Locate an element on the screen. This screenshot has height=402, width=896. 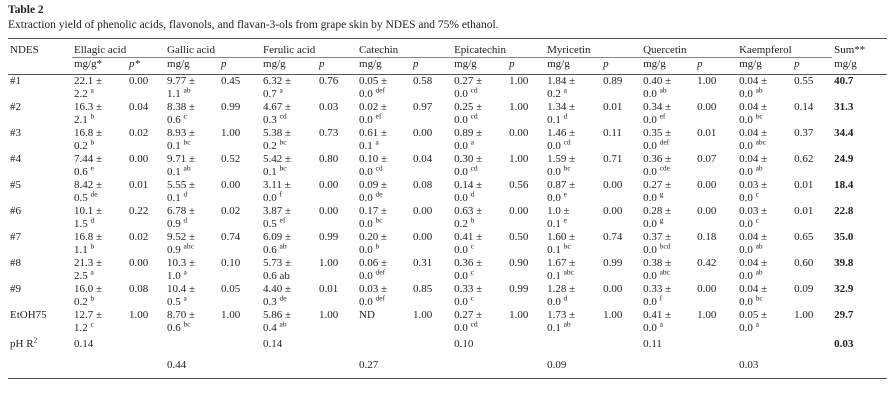
sd-line: 0.6 c is located at coordinates (193, 119).